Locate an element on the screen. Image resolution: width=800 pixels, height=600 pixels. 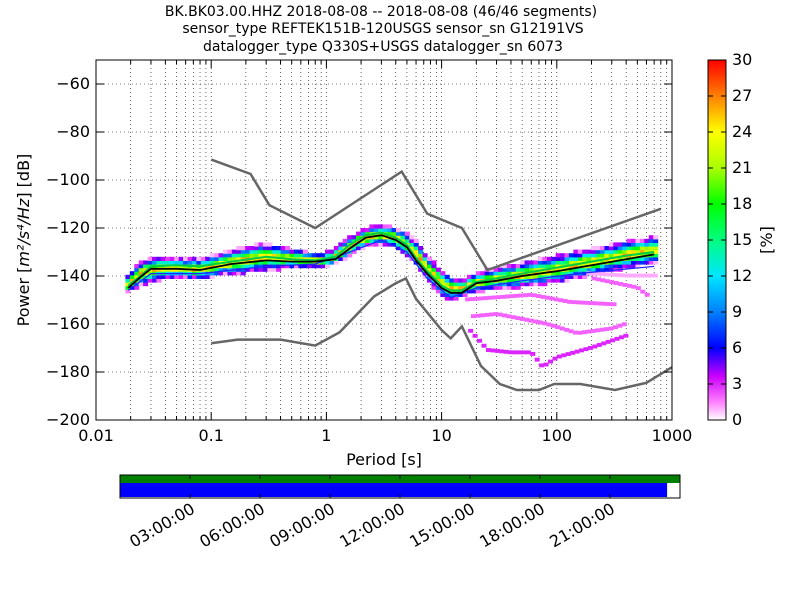
x-tick-label: 100 is located at coordinates (557, 435).